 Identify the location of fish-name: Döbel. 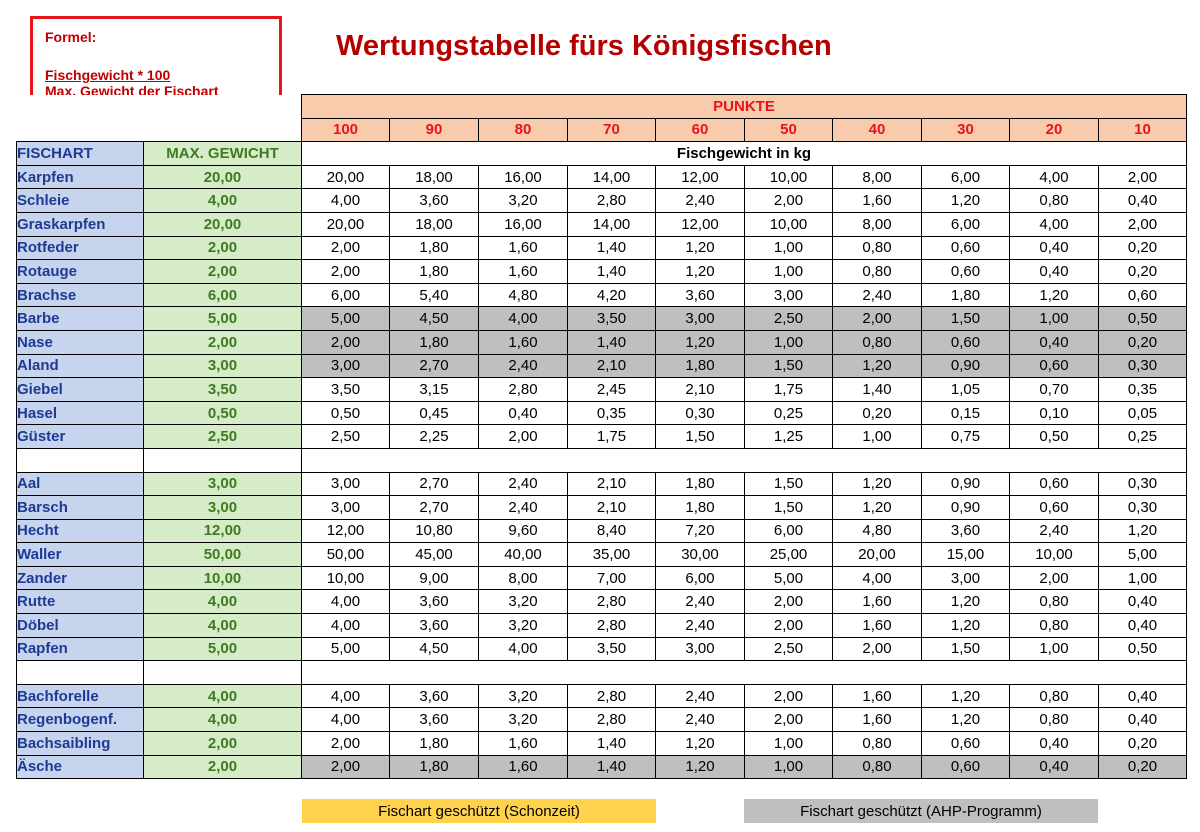
(80, 625).